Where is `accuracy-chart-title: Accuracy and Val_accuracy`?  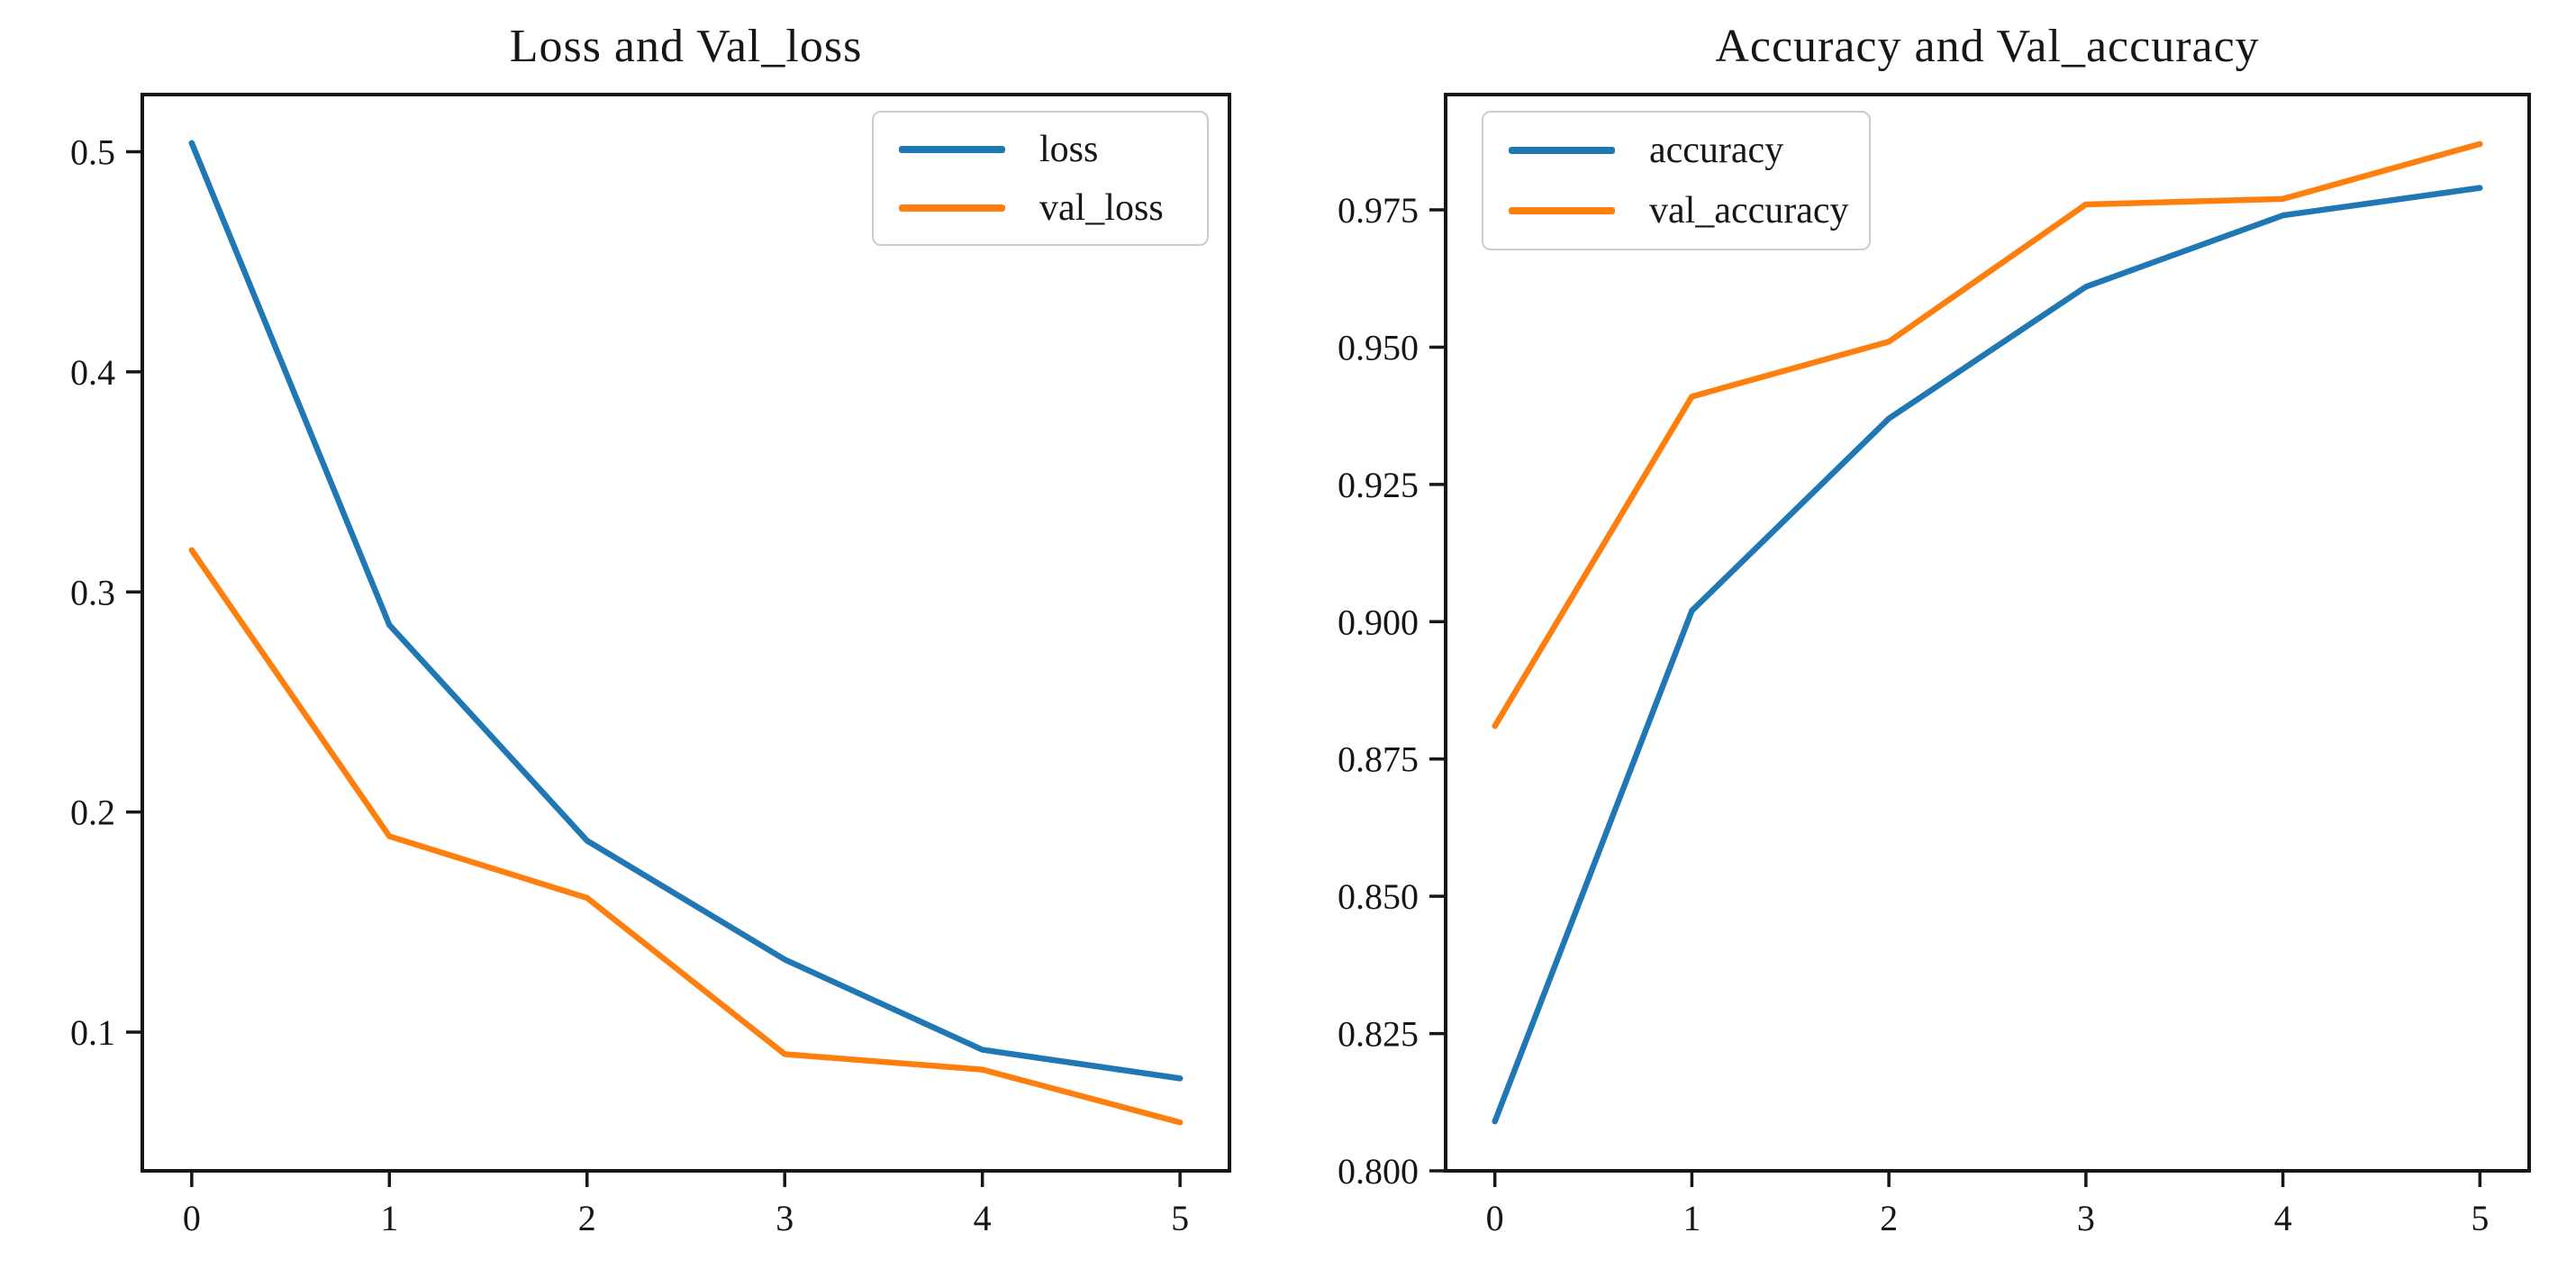 accuracy-chart-title: Accuracy and Val_accuracy is located at coordinates (1987, 46).